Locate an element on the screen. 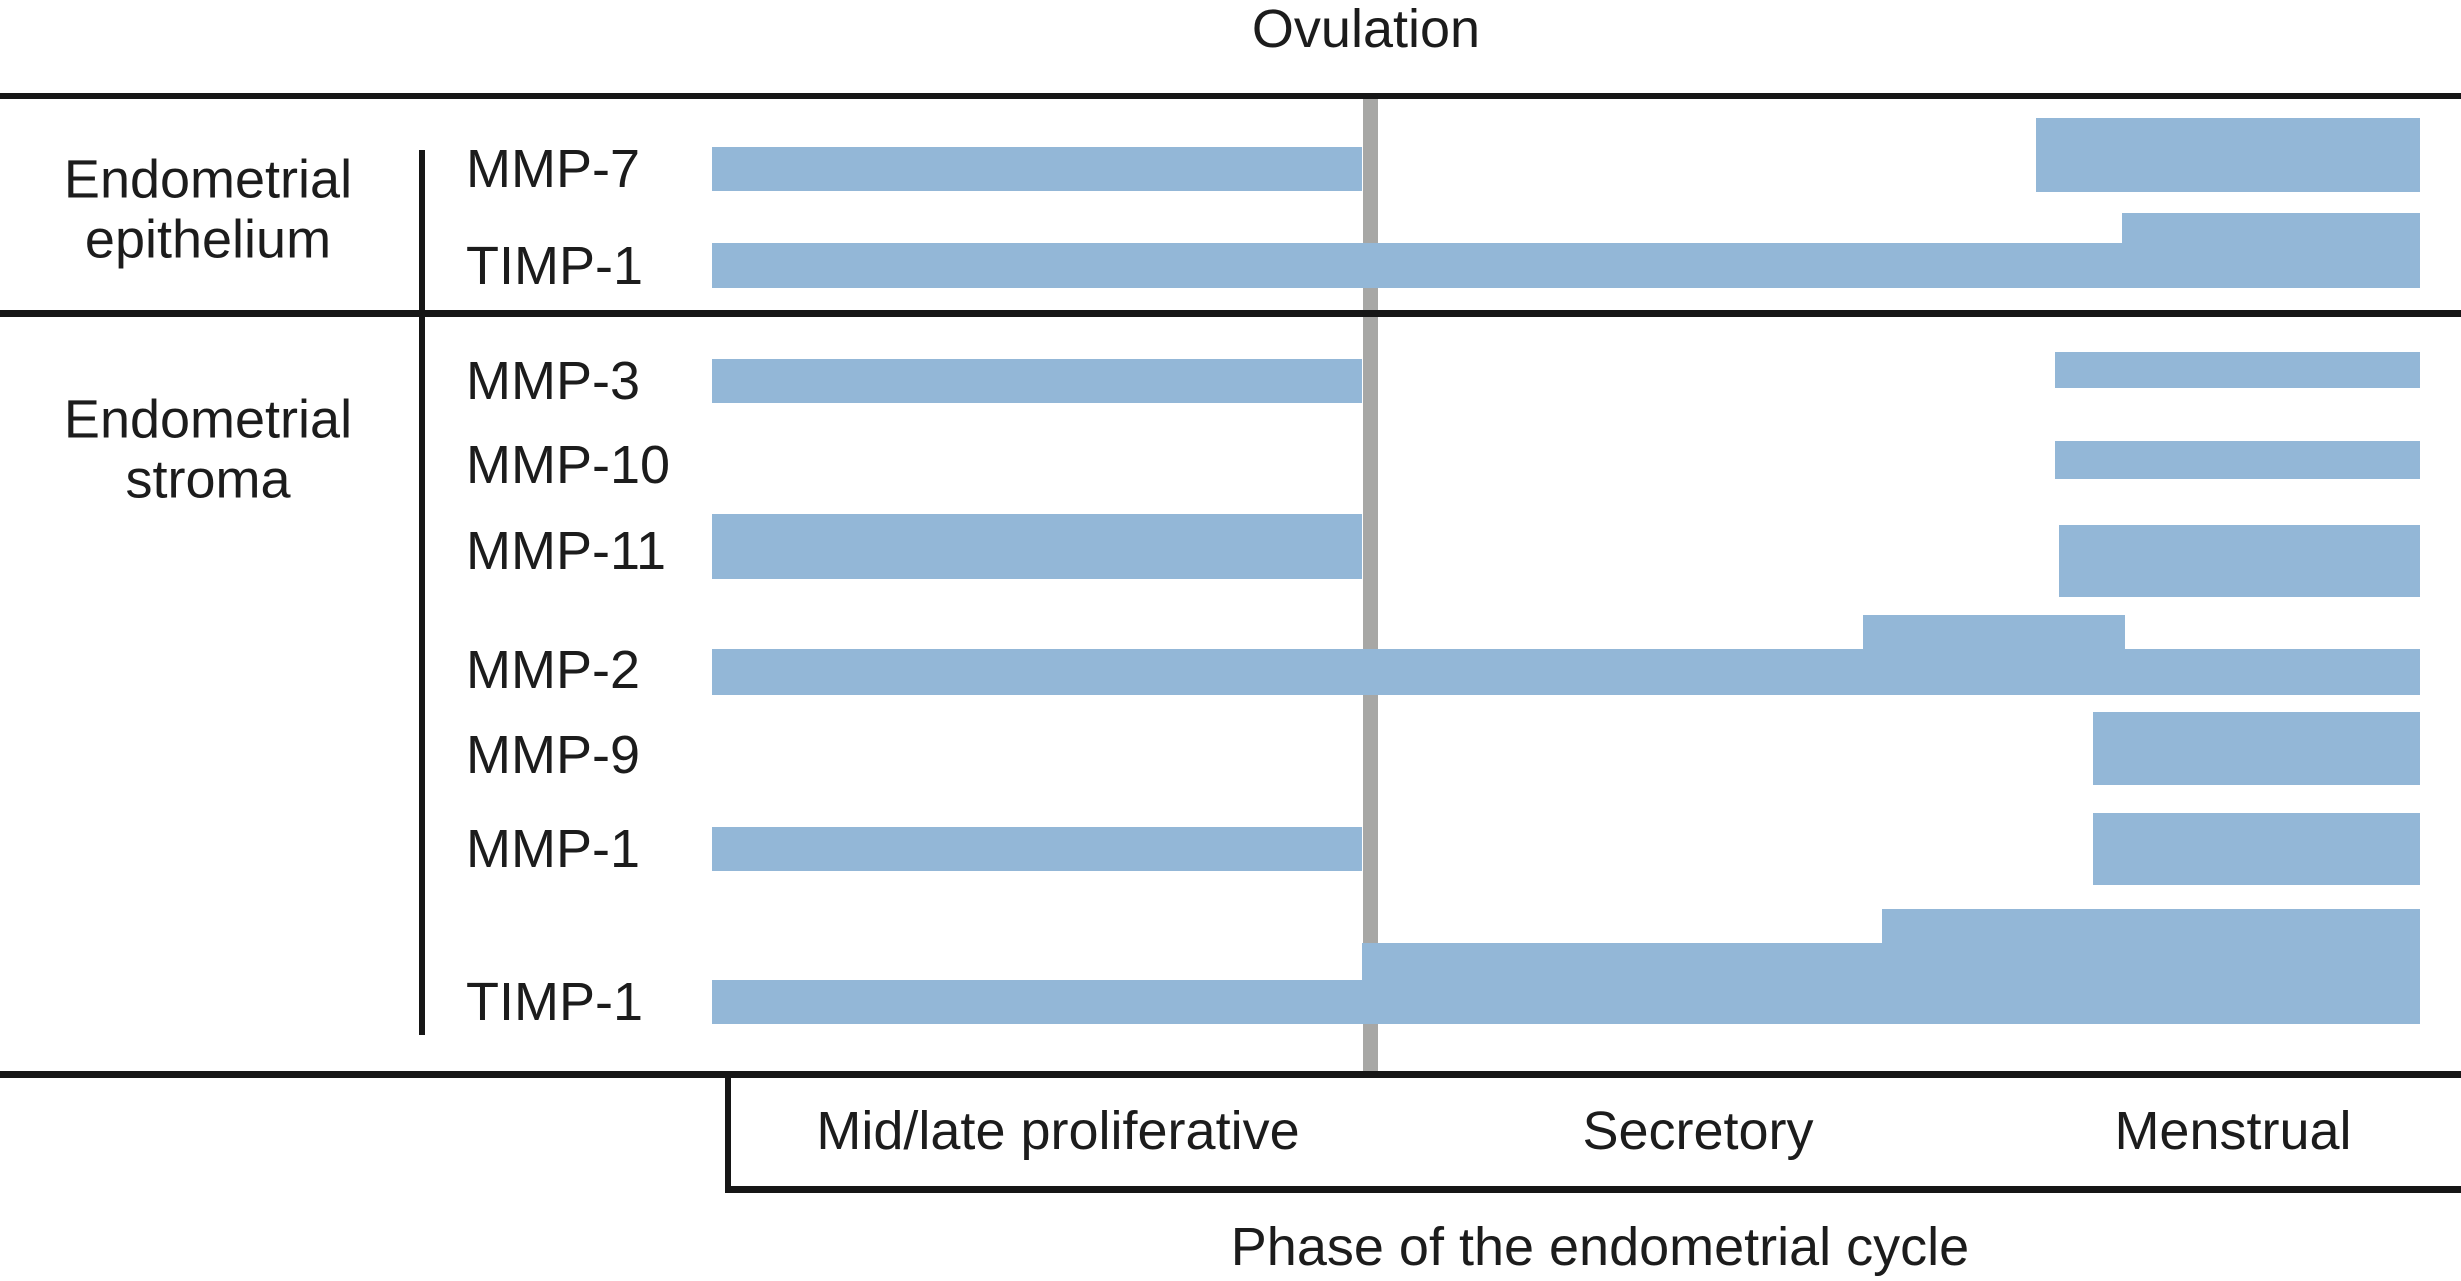 This screenshot has width=2461, height=1281. ovulation-marker-line is located at coordinates (1370, 585).